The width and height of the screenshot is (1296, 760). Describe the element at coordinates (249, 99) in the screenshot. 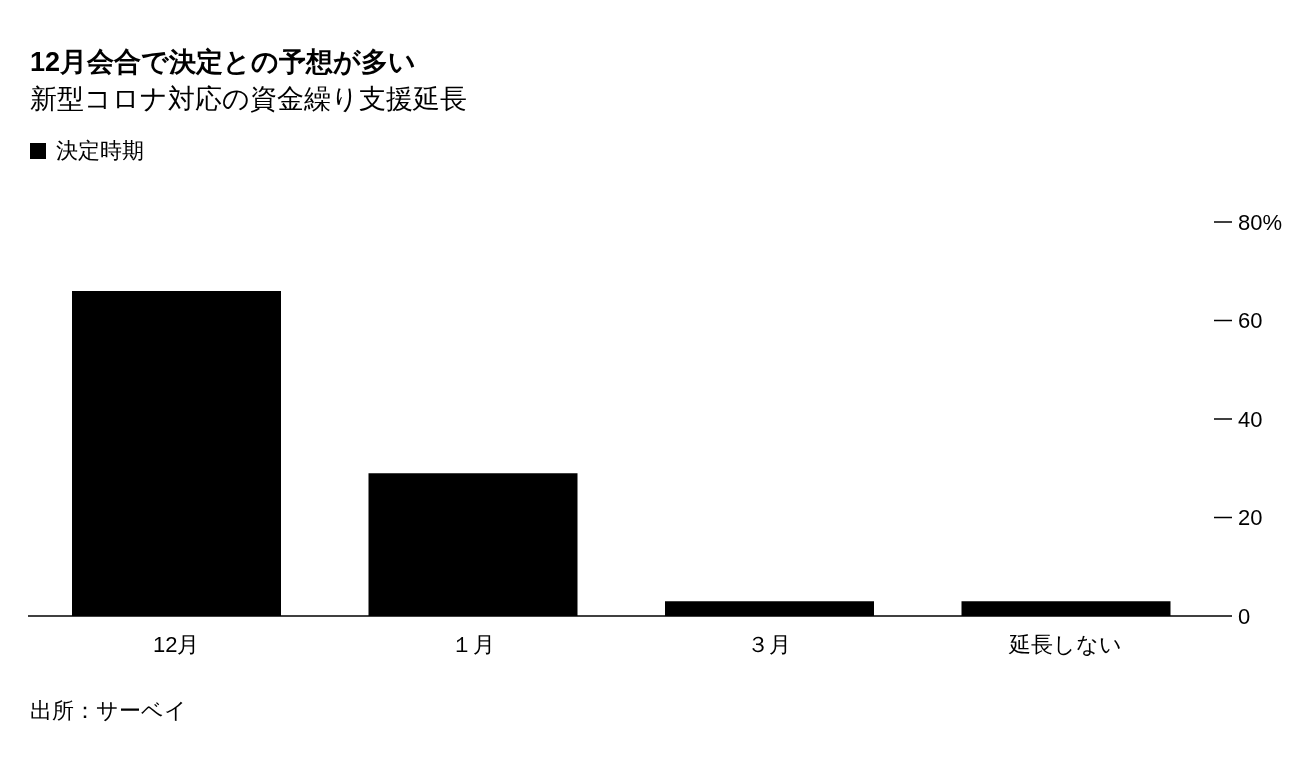

I see `chart-subtitle: 新型コロナ対応の資金繰り支援延長` at that location.